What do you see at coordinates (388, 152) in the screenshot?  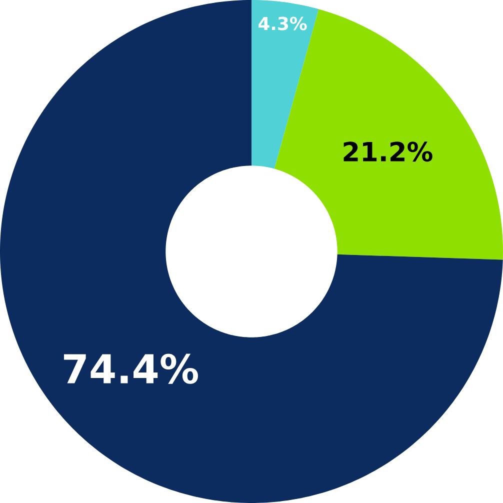 I see `data-label: 21.2%` at bounding box center [388, 152].